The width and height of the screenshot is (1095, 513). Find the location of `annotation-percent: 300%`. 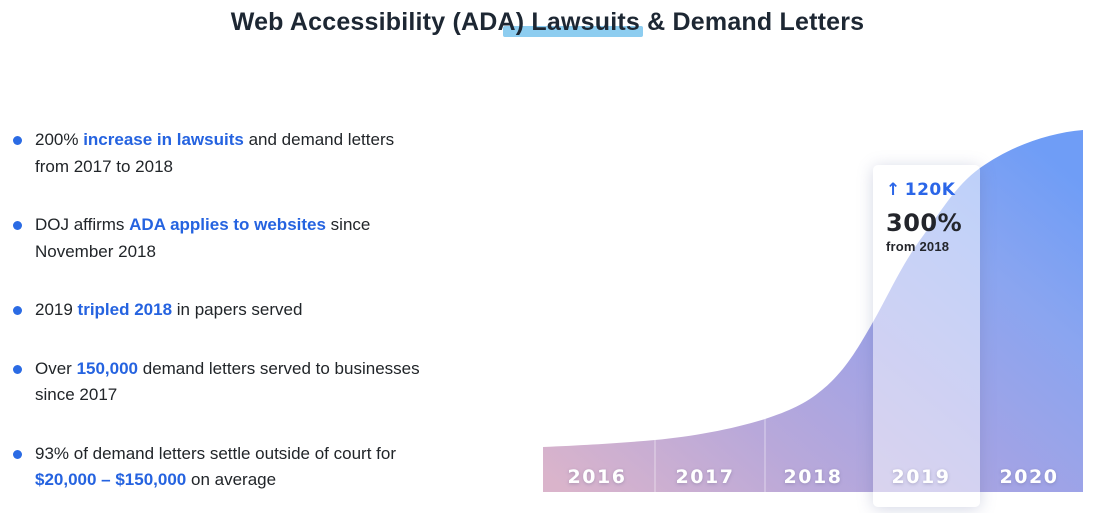

annotation-percent: 300% is located at coordinates (924, 223).